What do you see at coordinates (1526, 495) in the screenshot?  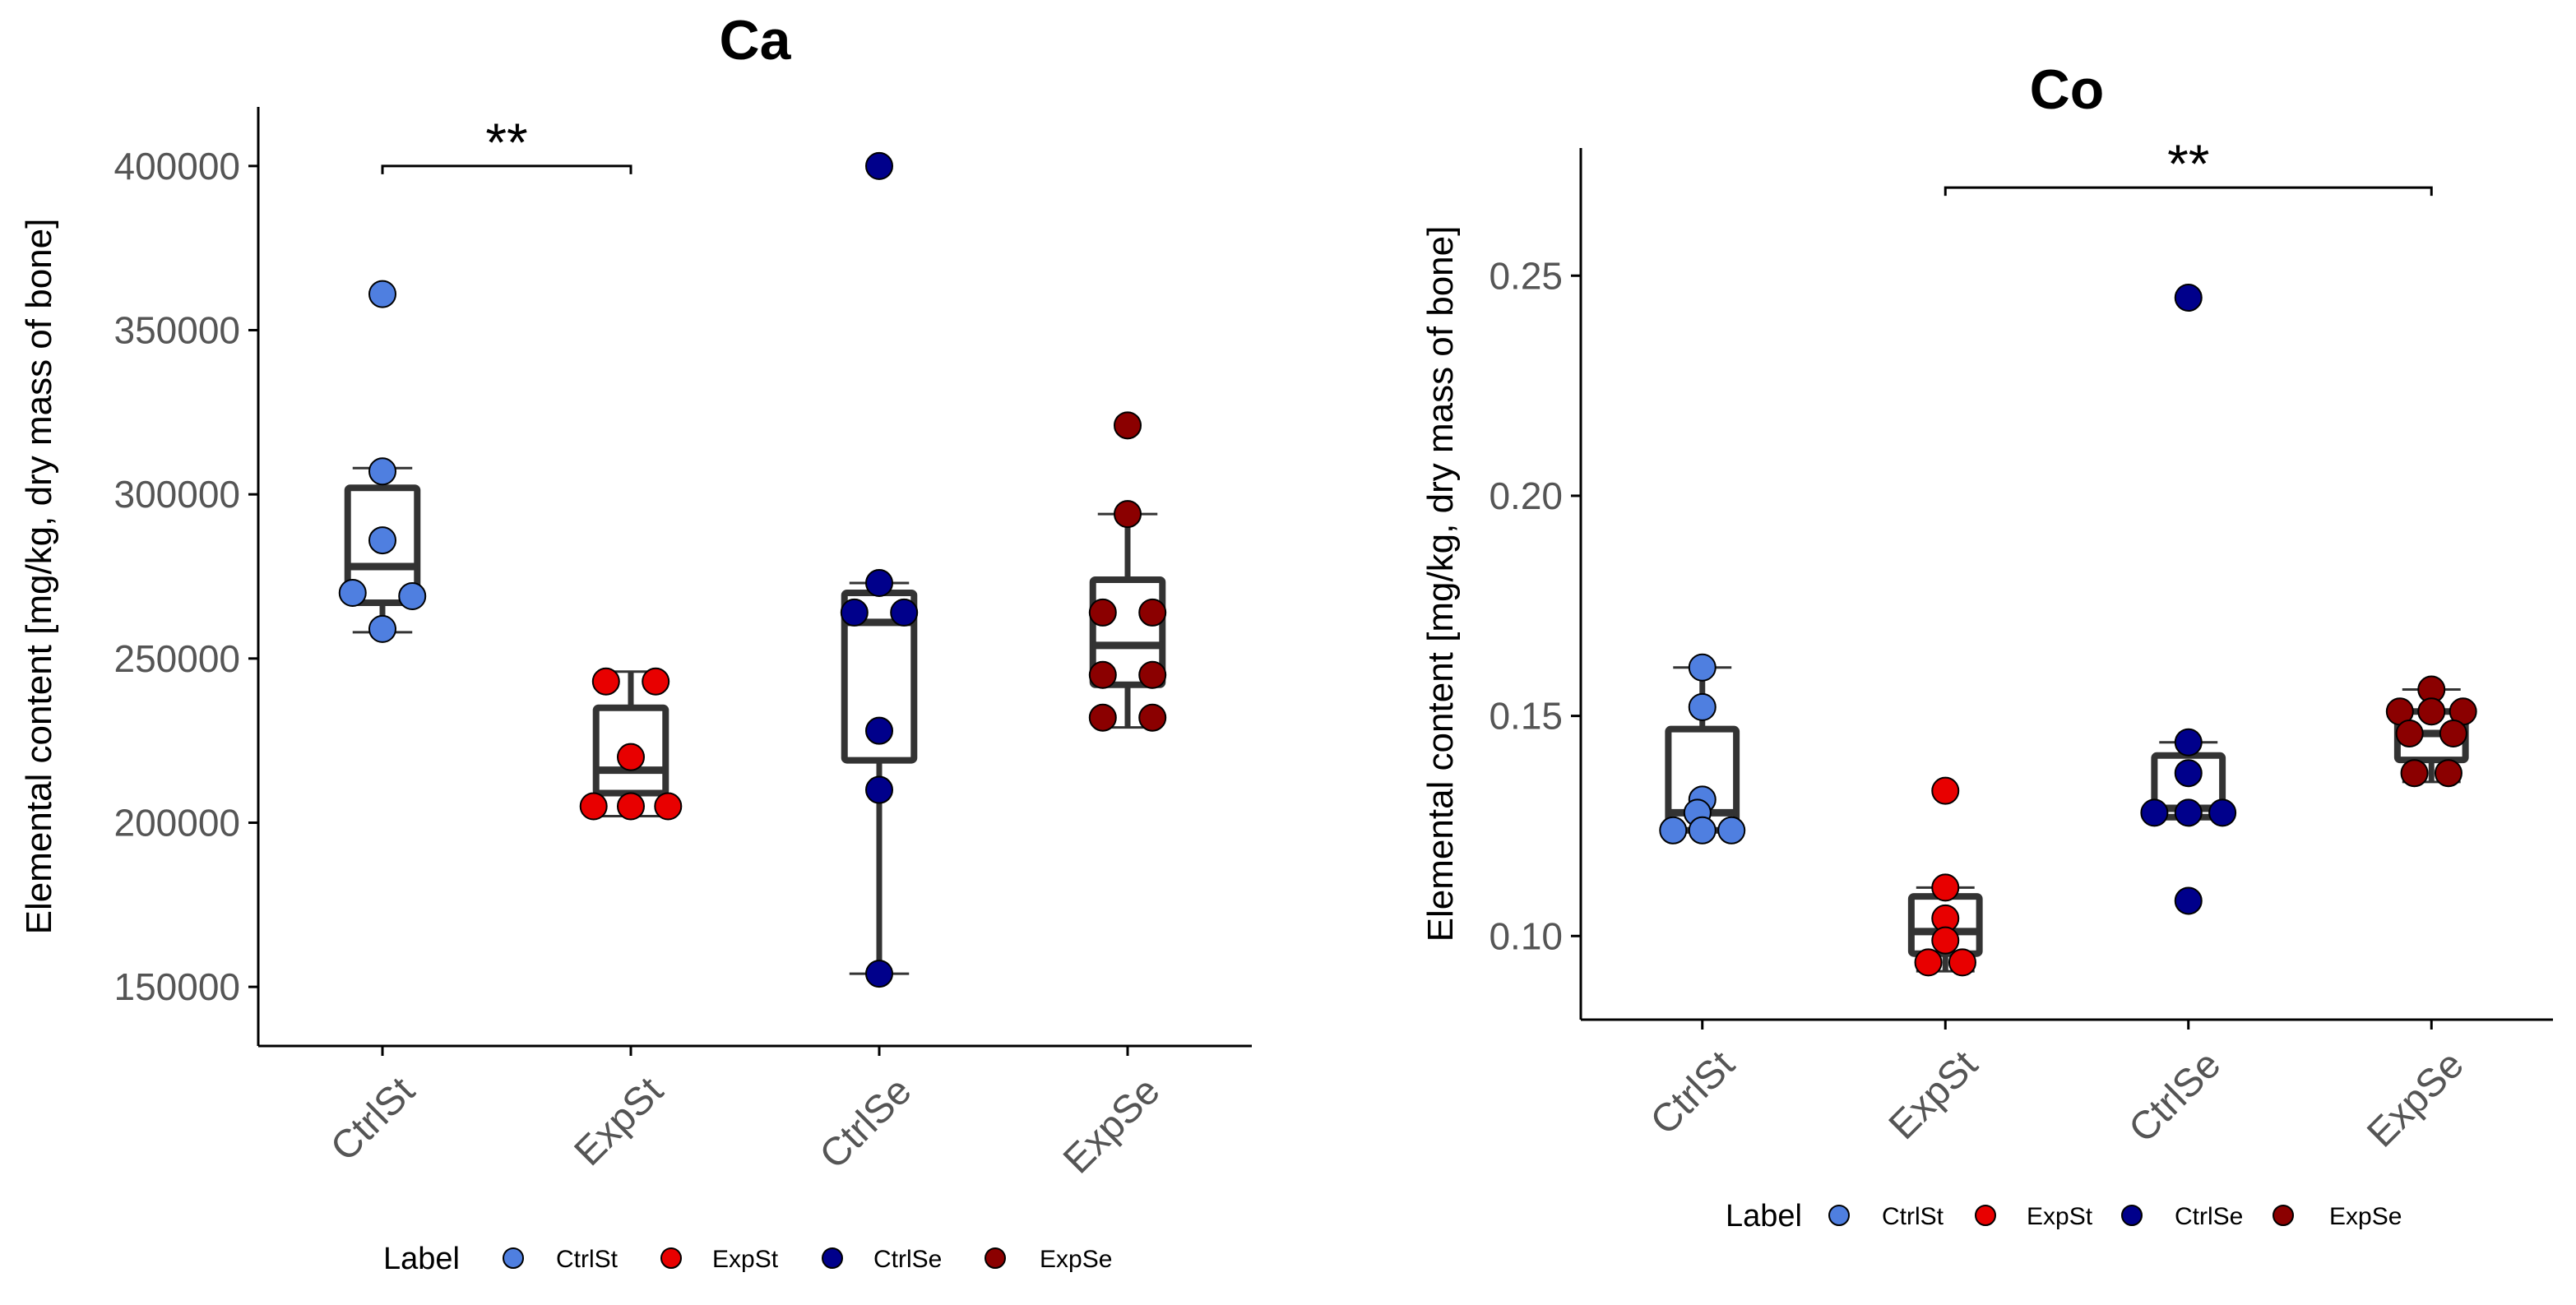 I see `y-tick-label: 0.20` at bounding box center [1526, 495].